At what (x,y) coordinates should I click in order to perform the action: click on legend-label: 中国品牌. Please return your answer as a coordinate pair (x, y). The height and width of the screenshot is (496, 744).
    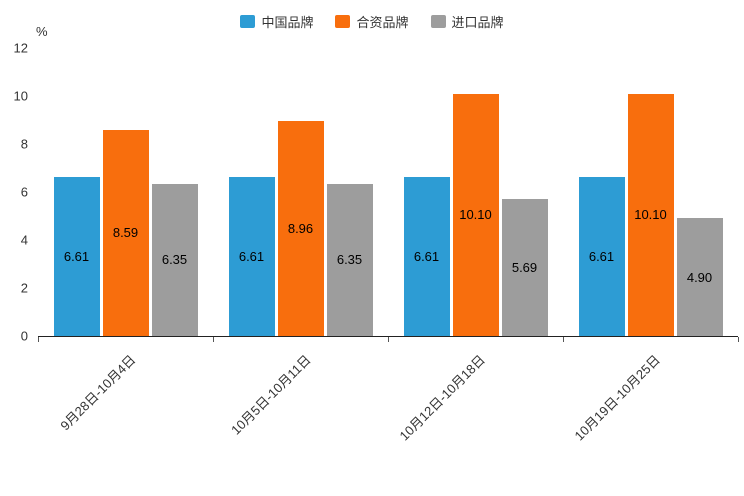
    Looking at the image, I should click on (287, 22).